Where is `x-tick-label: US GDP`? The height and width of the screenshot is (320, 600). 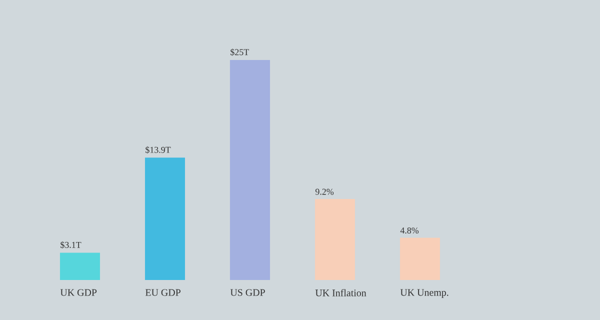
x-tick-label: US GDP is located at coordinates (247, 292).